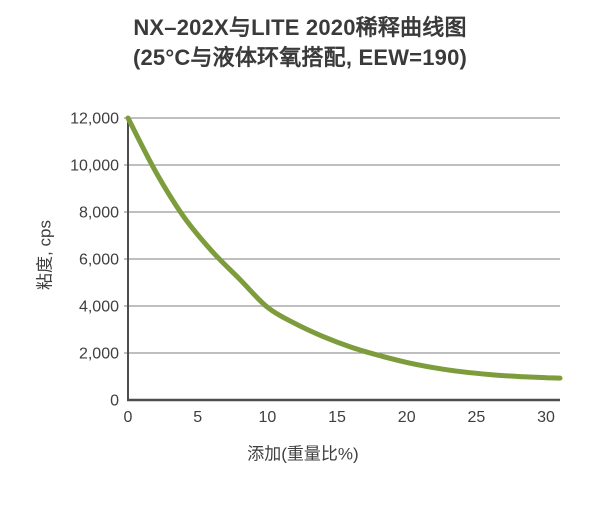 This screenshot has width=600, height=505. I want to click on chart-title-line2: (25°C与液体环氧搭配, EEW=190), so click(300, 57).